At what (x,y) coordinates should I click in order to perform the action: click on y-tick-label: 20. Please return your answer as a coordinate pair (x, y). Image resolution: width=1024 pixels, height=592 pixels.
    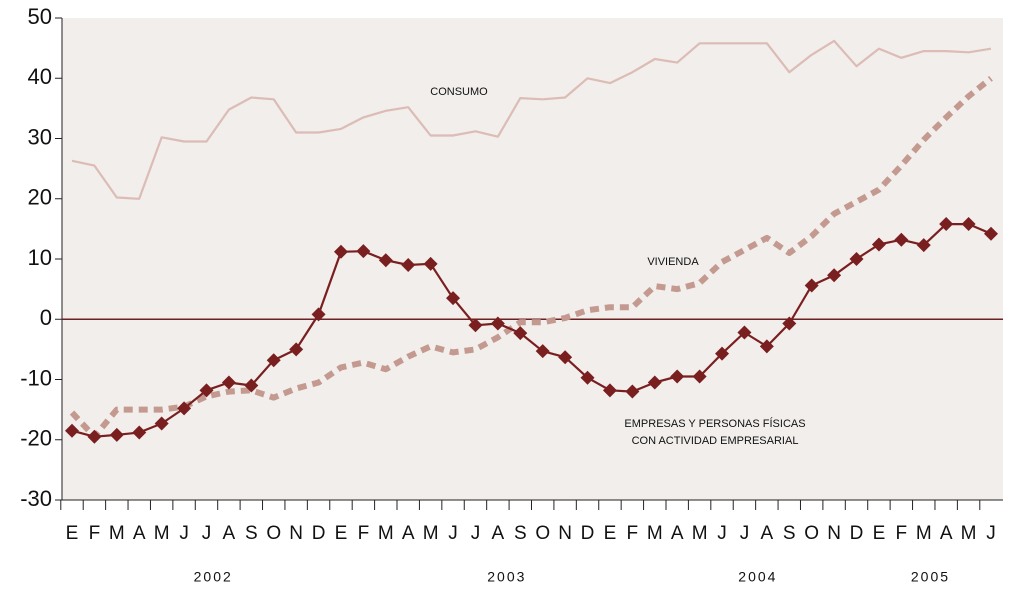
    Looking at the image, I should click on (40, 197).